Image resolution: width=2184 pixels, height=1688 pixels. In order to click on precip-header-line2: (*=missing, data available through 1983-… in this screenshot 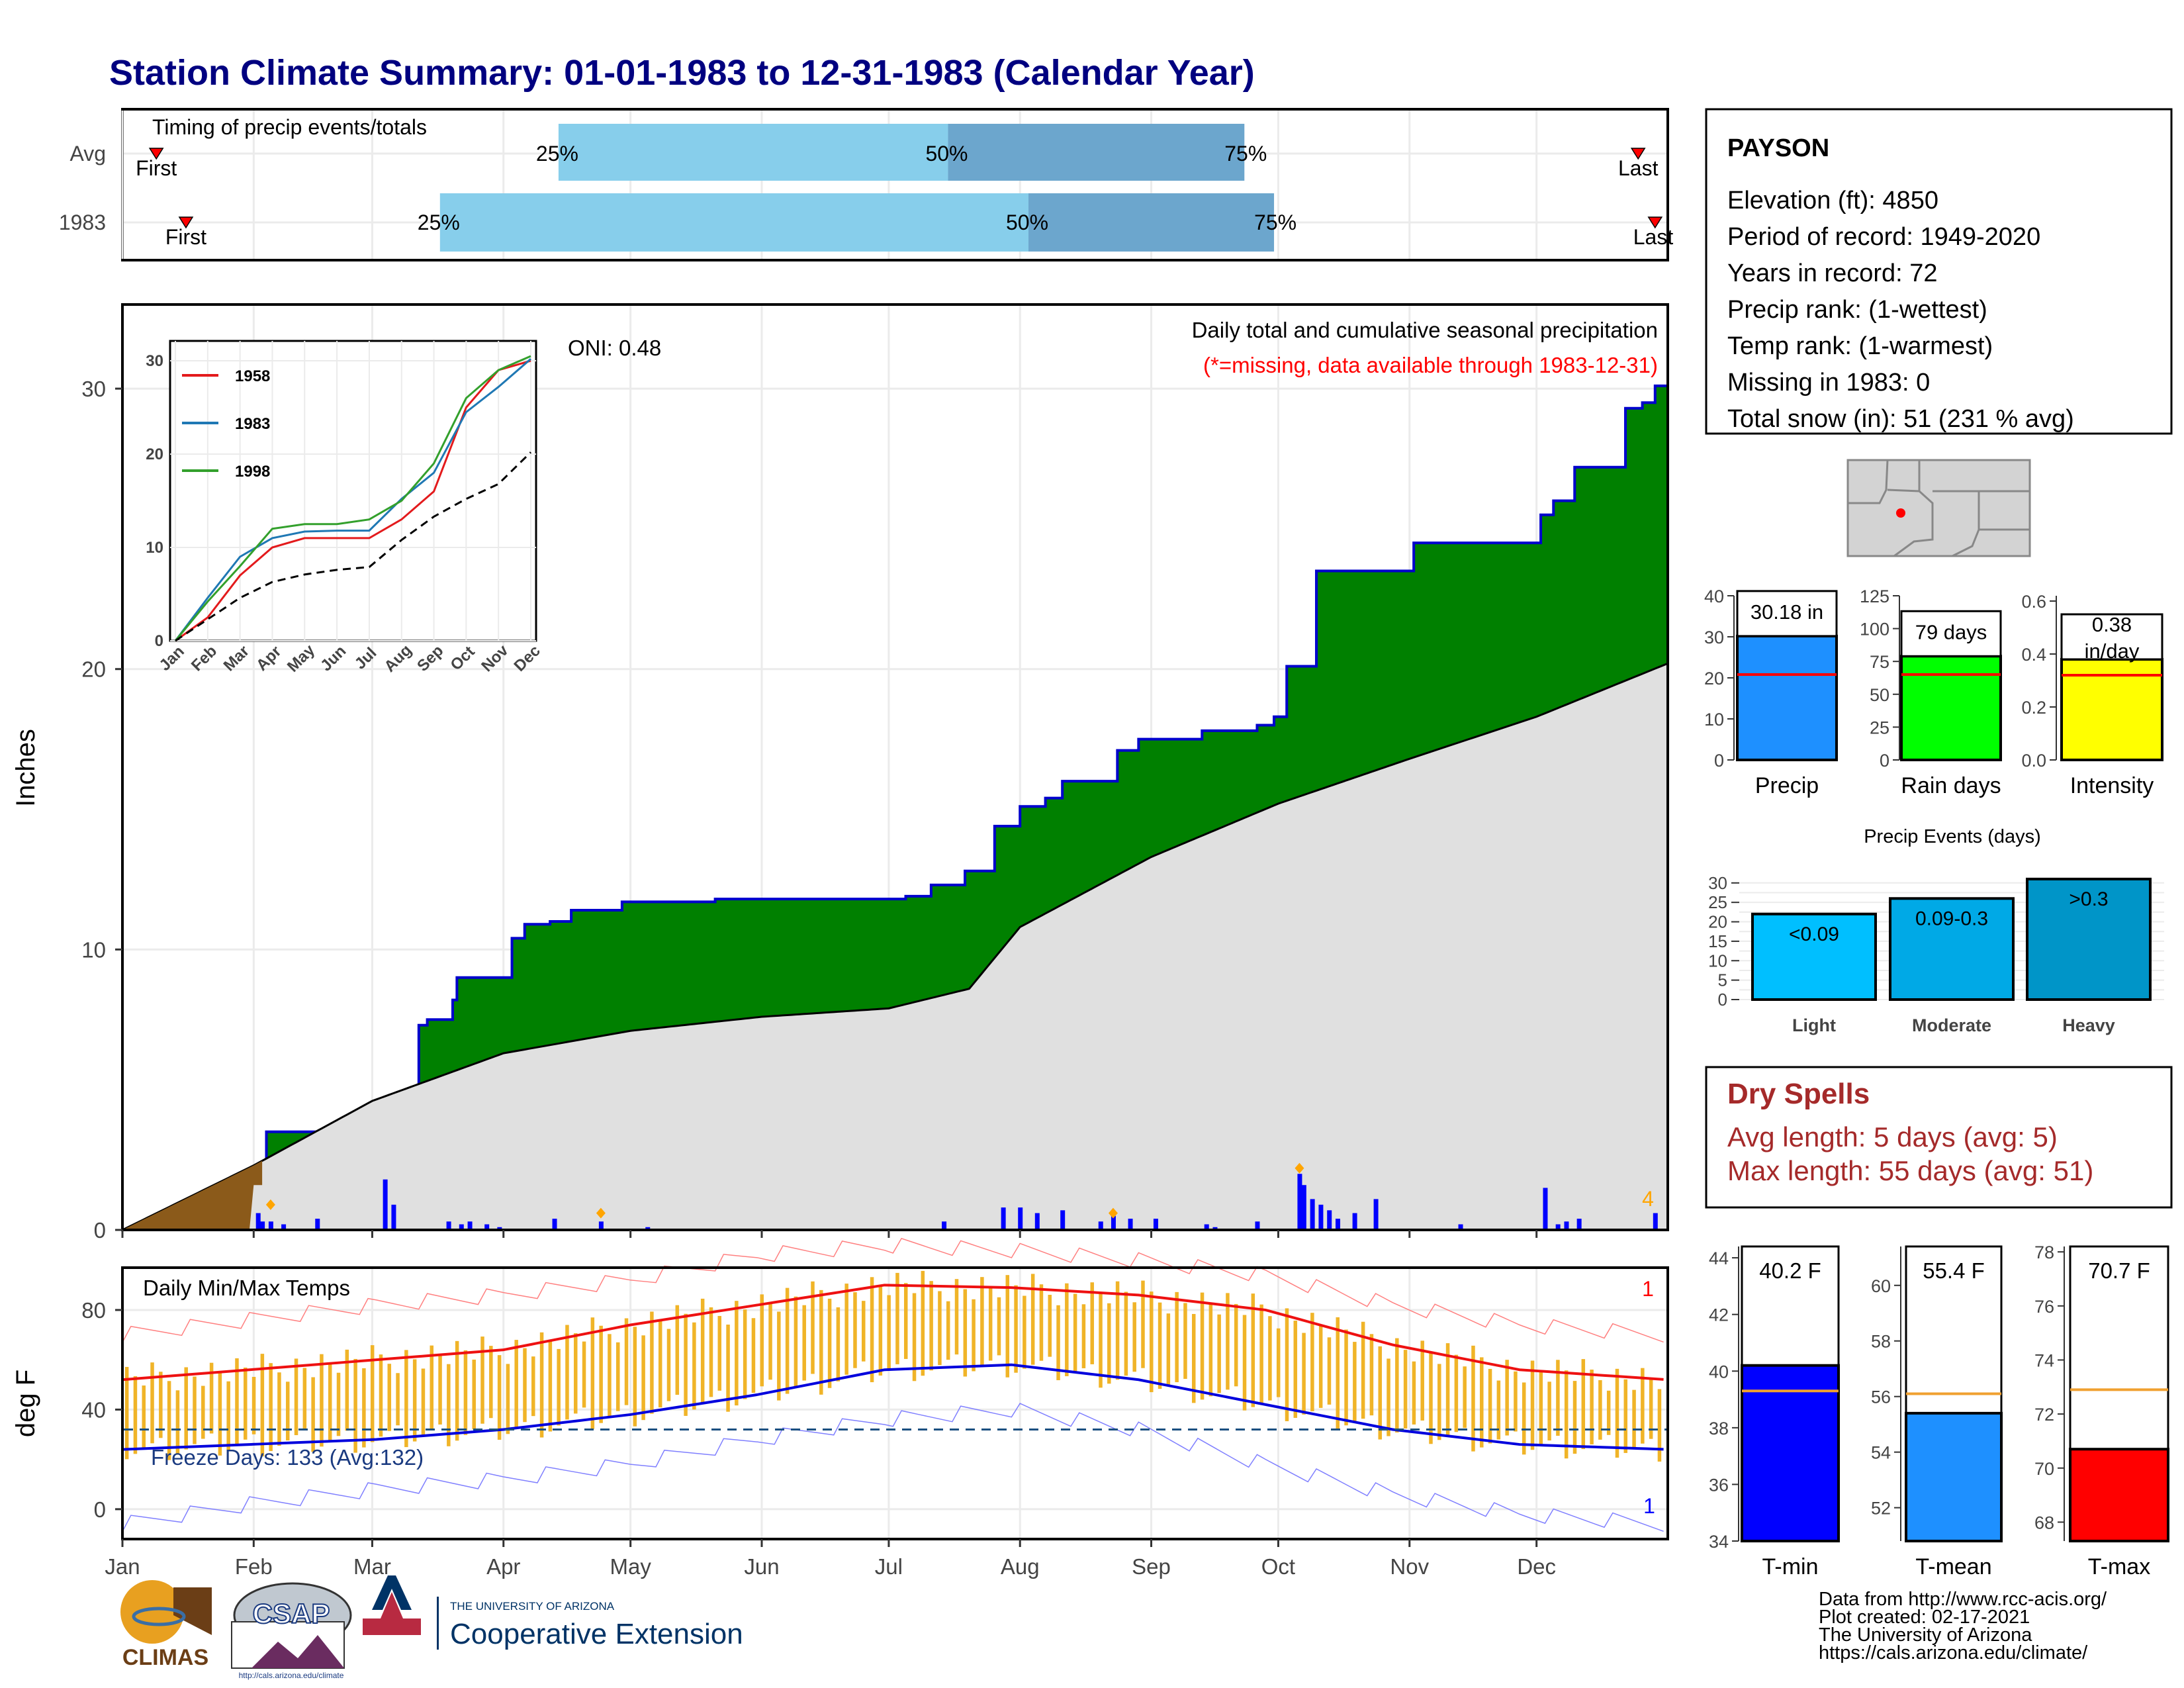, I will do `click(1430, 365)`.